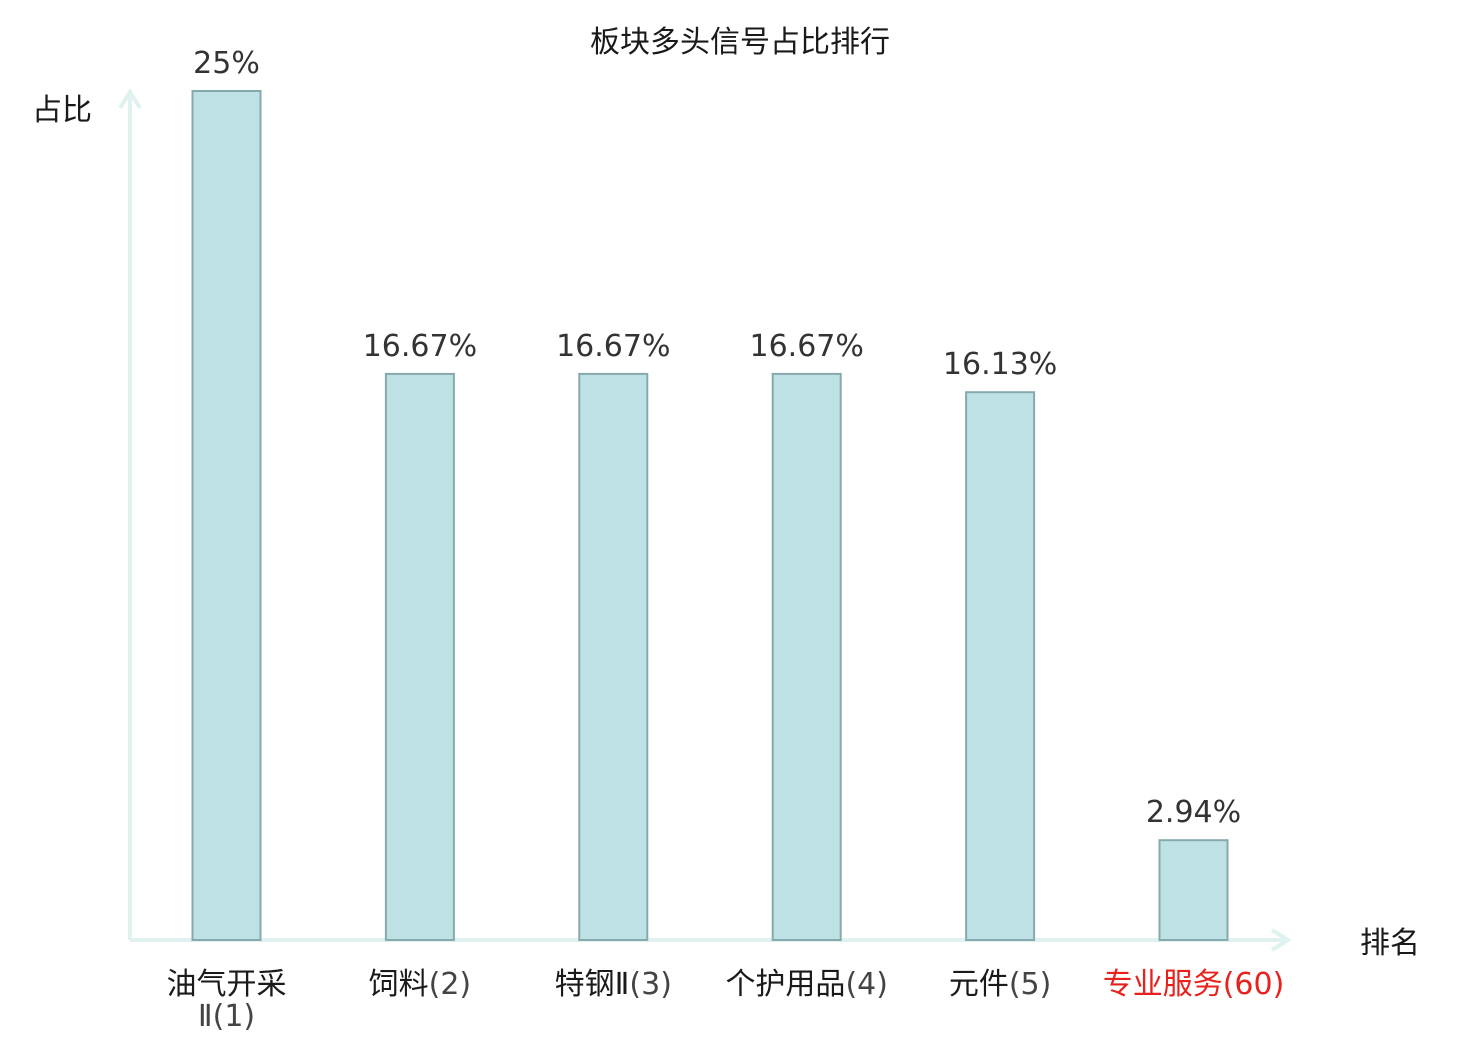 The width and height of the screenshot is (1480, 1040). I want to click on y-axis-arrow, so click(130, 99).